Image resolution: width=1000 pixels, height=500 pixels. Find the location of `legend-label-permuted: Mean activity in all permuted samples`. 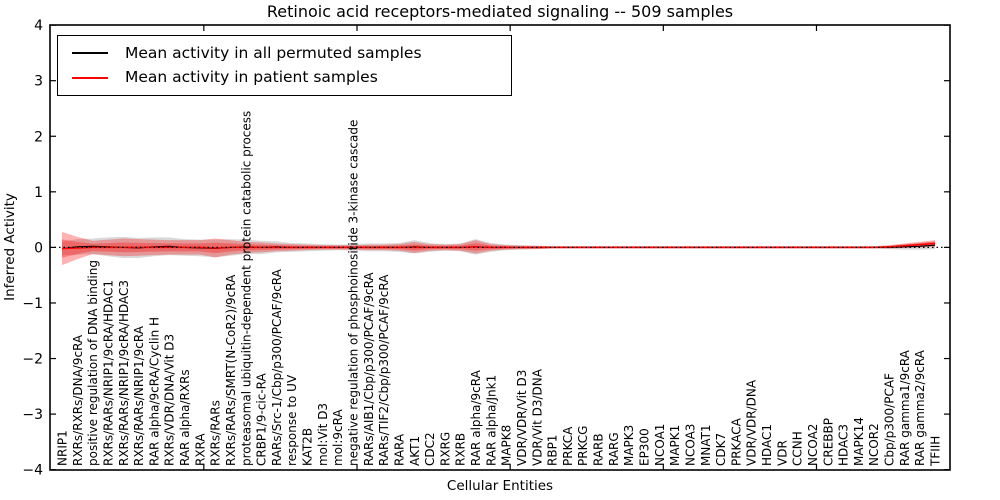

legend-label-permuted: Mean activity in all permuted samples is located at coordinates (273, 52).